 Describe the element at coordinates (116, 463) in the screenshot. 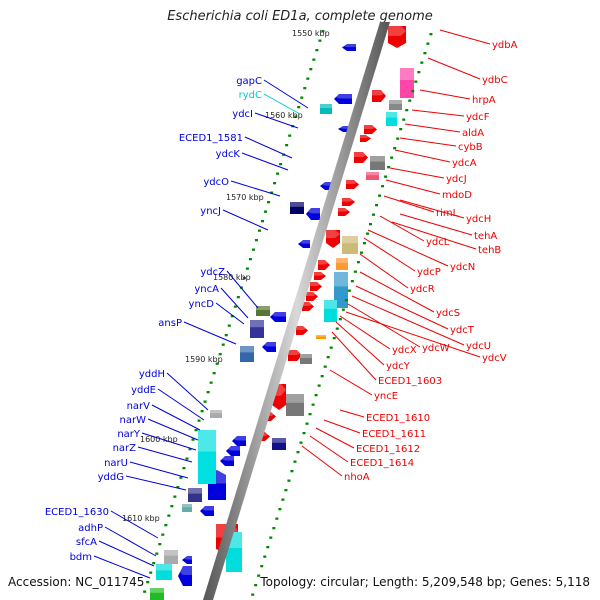

I see `gene-label-naru: narU` at that location.